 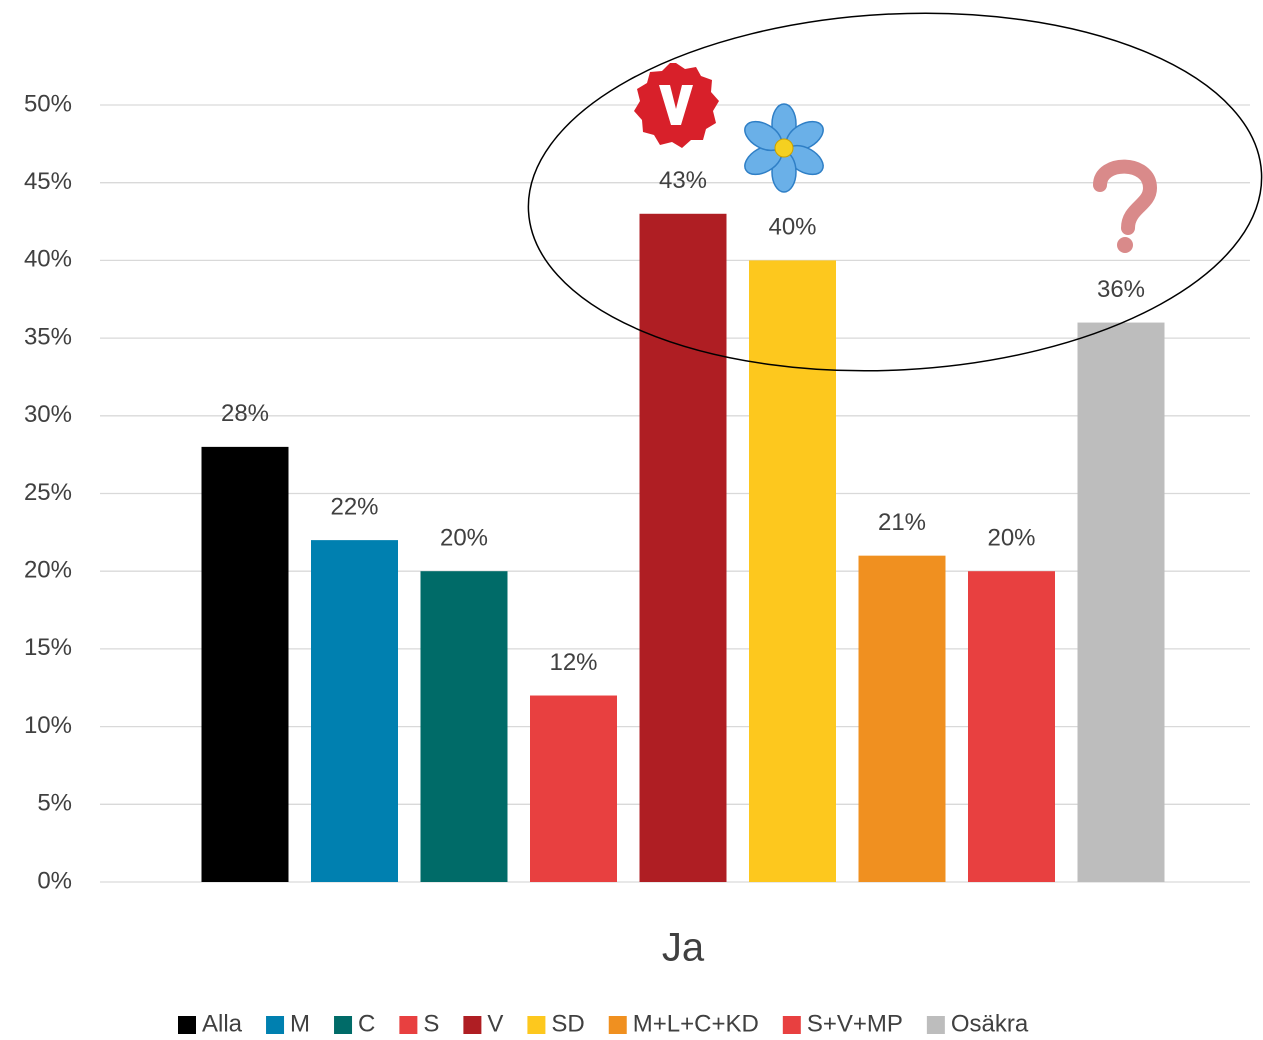 I want to click on legend-label: Alla, so click(x=222, y=1023).